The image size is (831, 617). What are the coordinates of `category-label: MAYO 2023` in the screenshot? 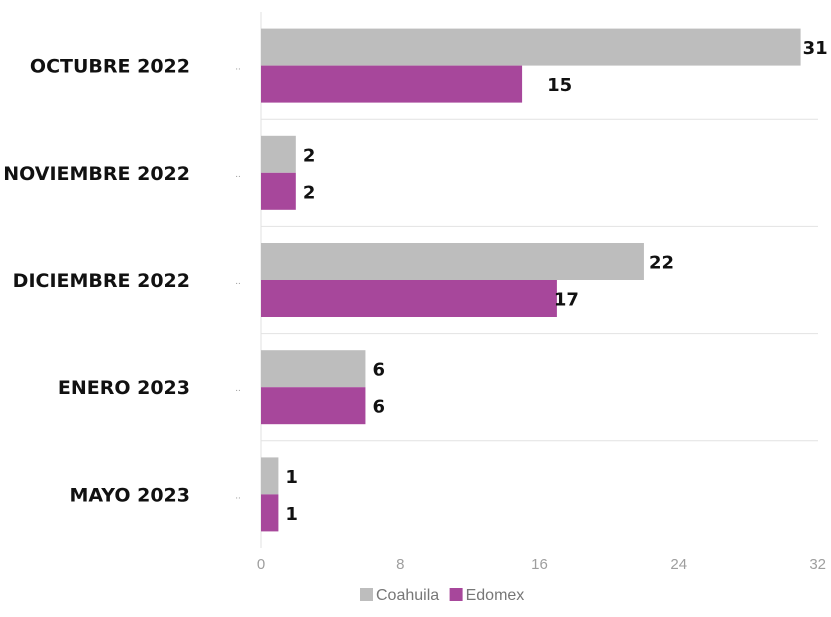 It's located at (129, 495).